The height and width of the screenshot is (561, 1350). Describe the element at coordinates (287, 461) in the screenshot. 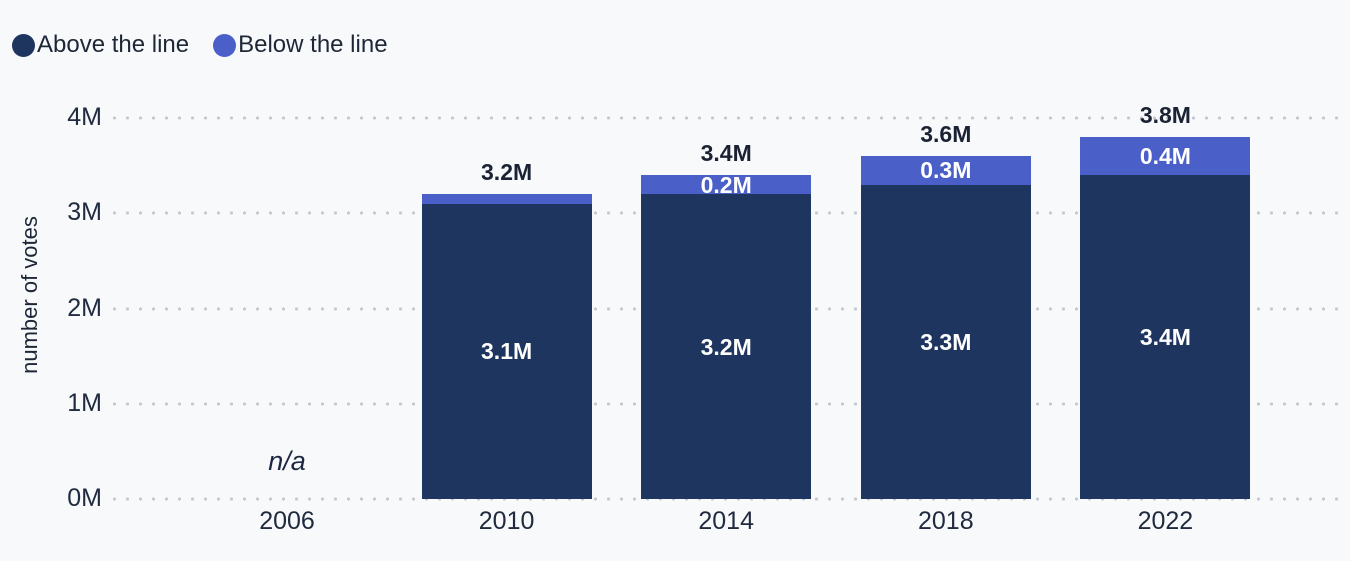

I see `missing-data-label-2006: n/a` at that location.